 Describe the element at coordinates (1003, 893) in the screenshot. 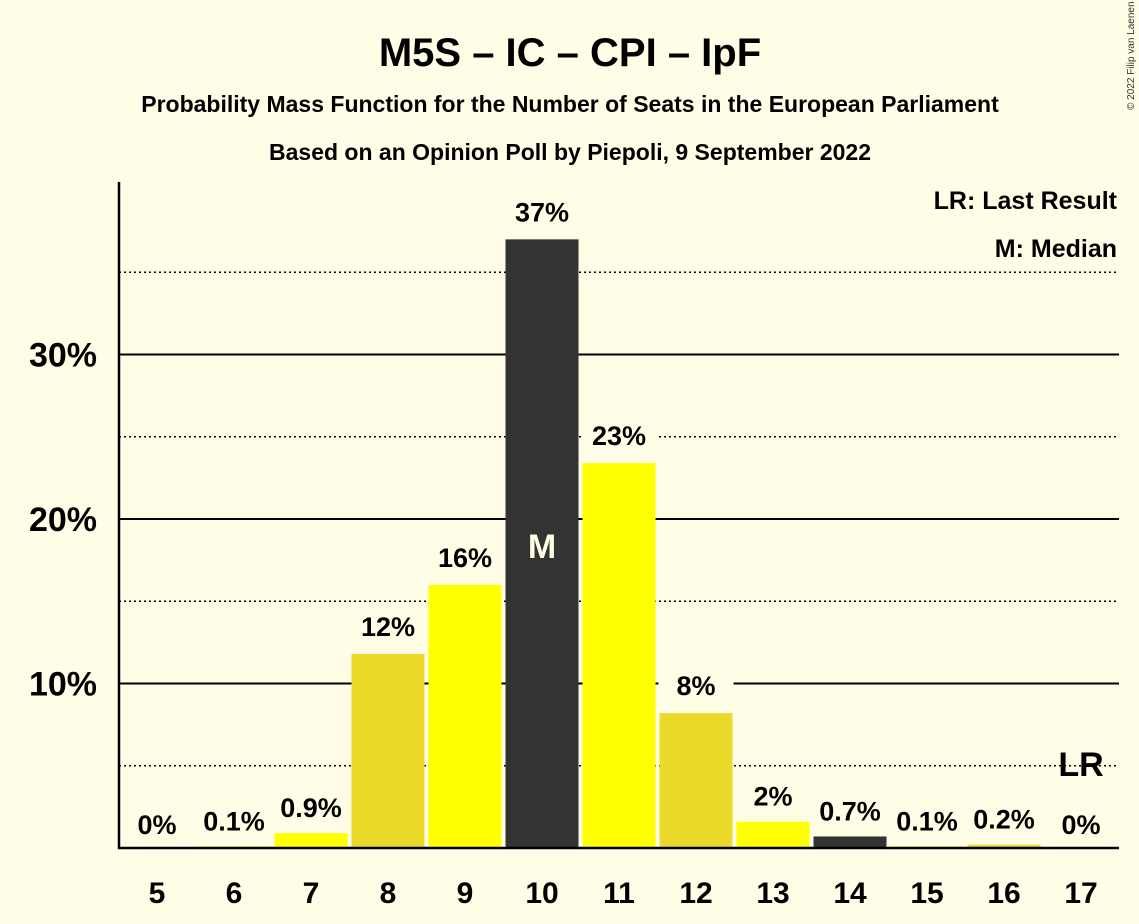

I see `x-tick-label: 16` at that location.